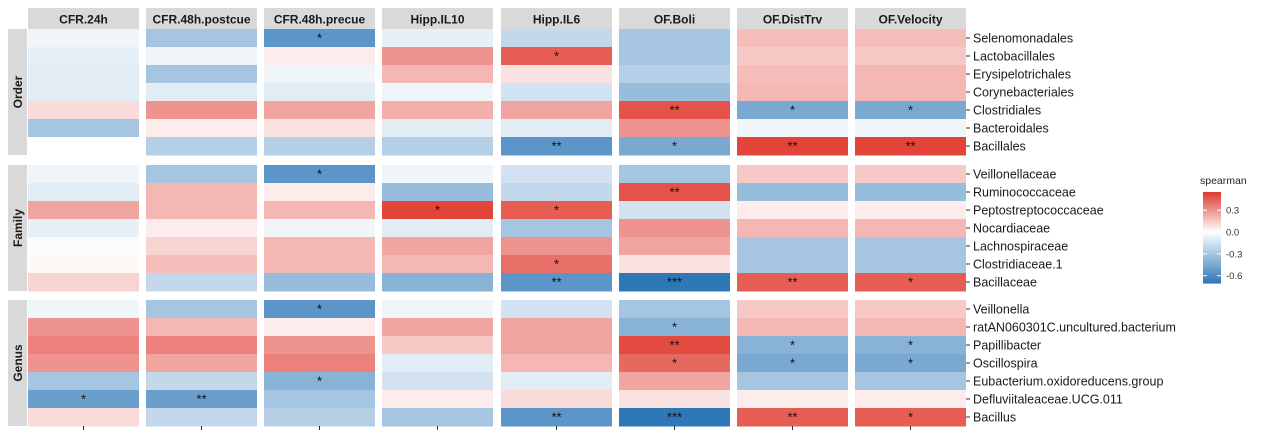  Describe the element at coordinates (994, 418) in the screenshot. I see `row-label: Bacillus` at that location.